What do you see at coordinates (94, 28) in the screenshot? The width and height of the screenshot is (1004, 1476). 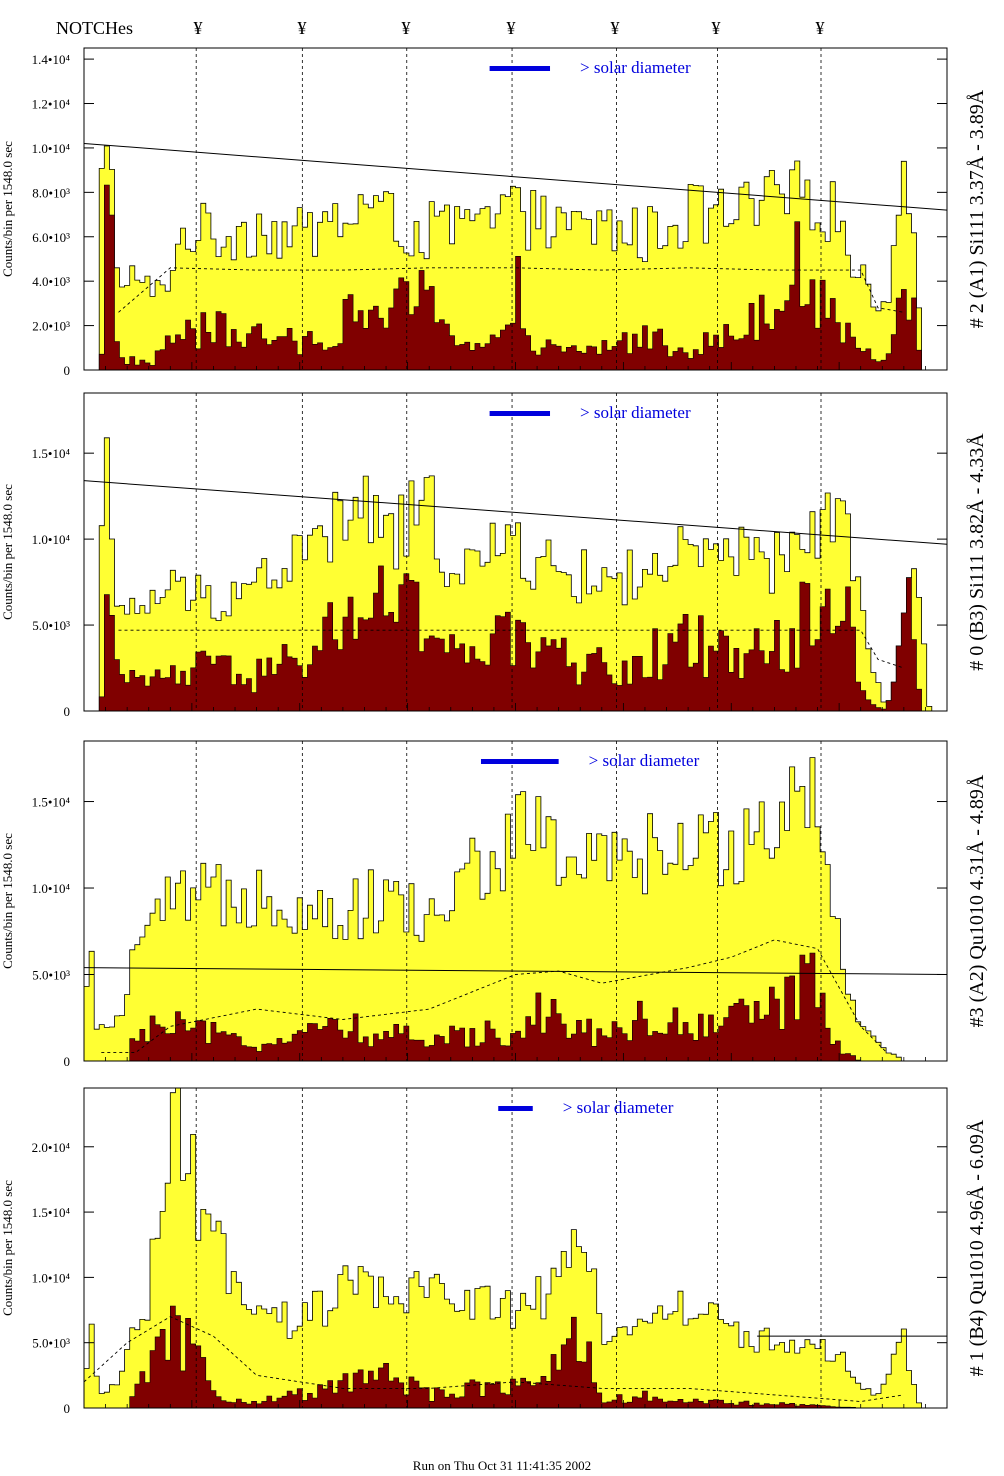 I see `notches-label: NOTCHes` at bounding box center [94, 28].